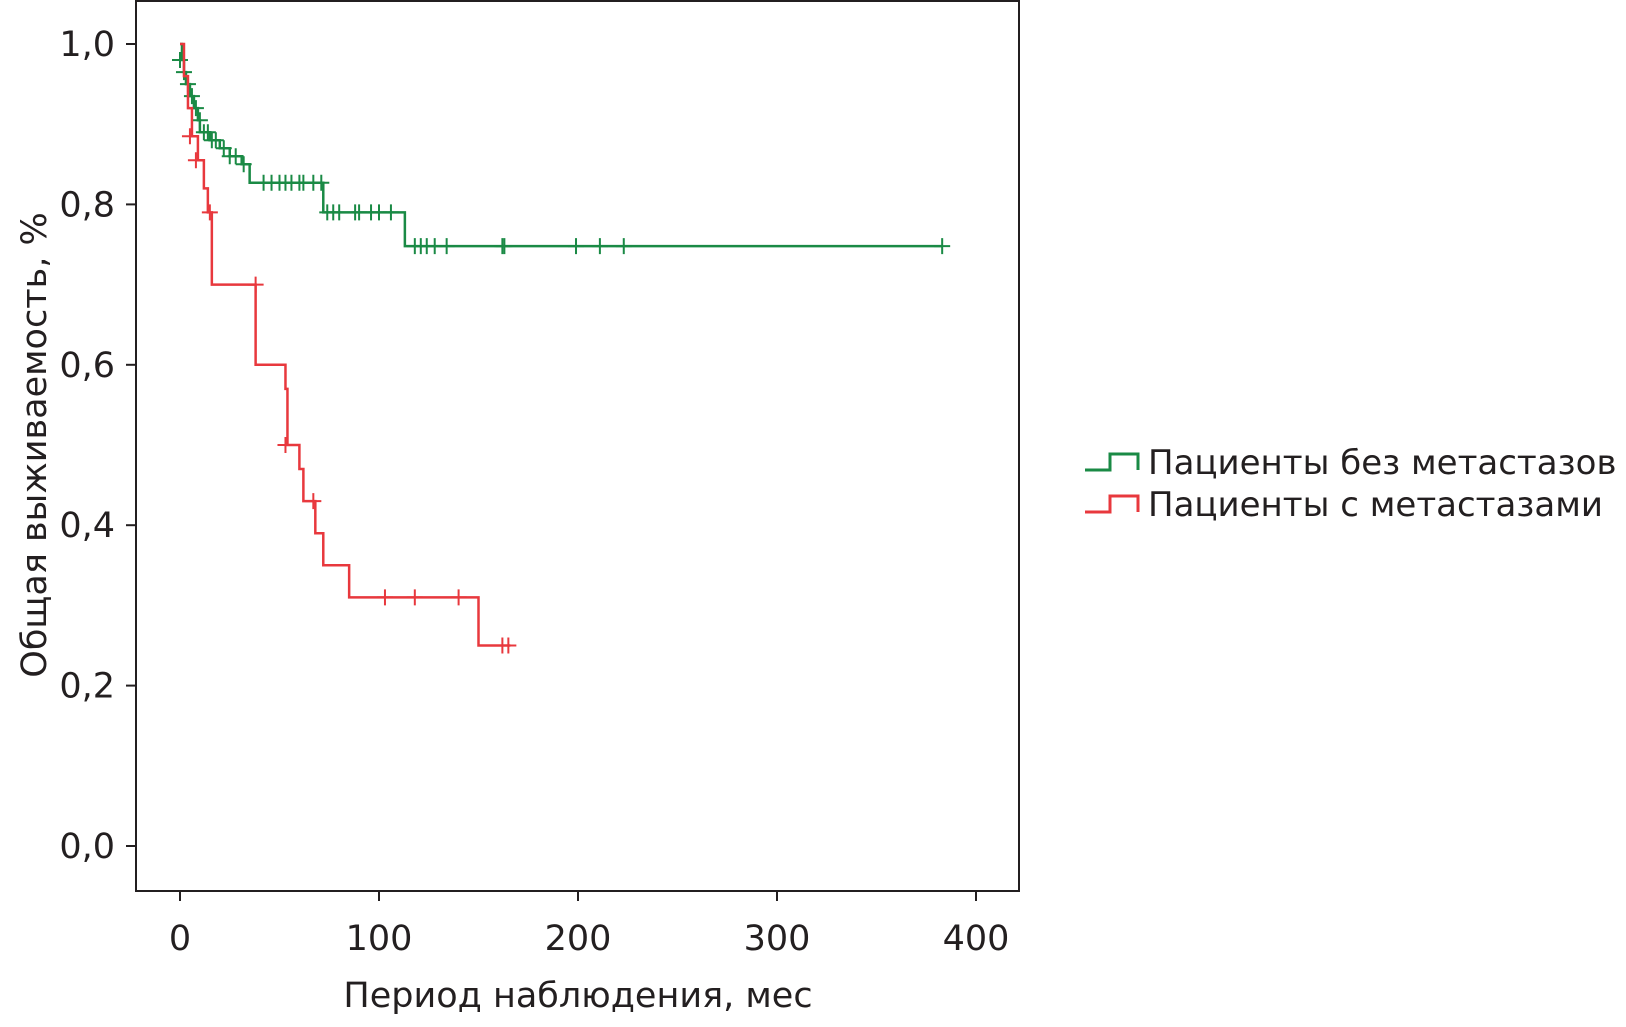 The image size is (1626, 1027). I want to click on y-tick-label: 0,8, so click(87, 205).